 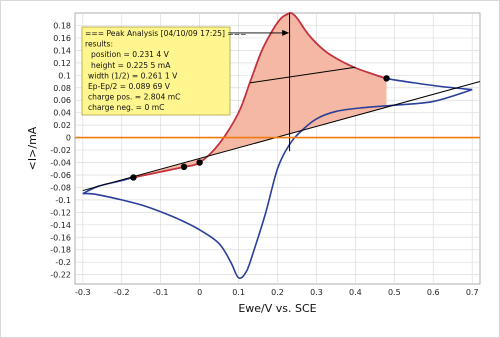 What do you see at coordinates (394, 292) in the screenshot?
I see `x-tick-label: 0.5` at bounding box center [394, 292].